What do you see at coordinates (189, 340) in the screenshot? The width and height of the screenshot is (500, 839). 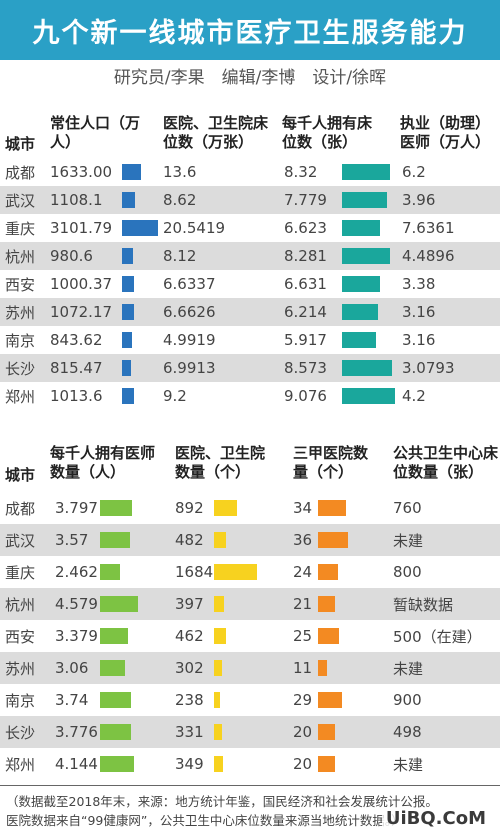 I see `beds-value: 4.9919` at bounding box center [189, 340].